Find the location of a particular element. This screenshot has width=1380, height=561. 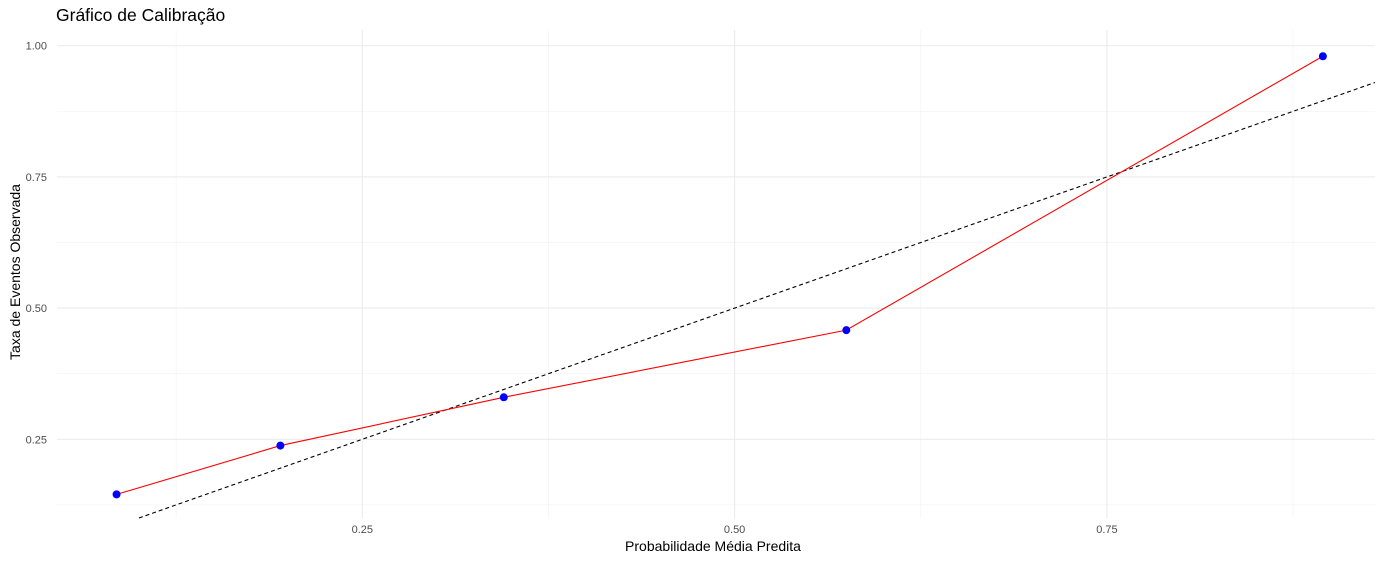

y-tick-label: 0.75 is located at coordinates (36, 178).